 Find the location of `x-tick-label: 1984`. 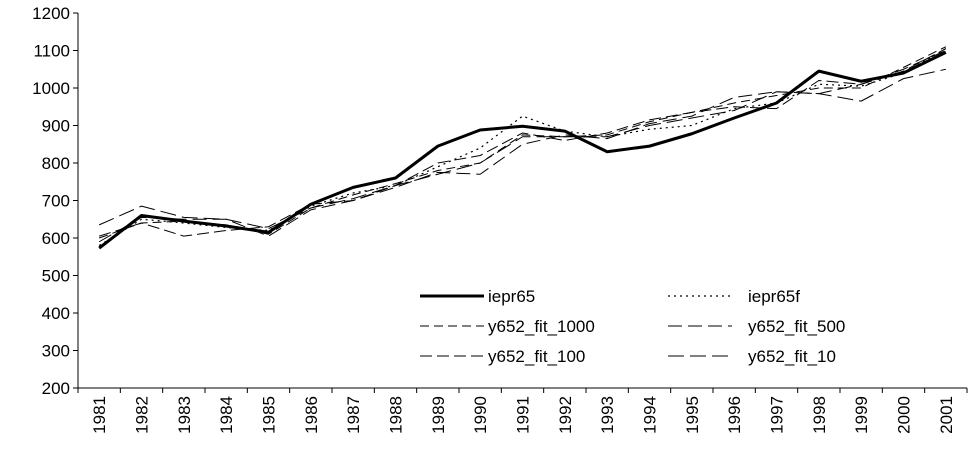

x-tick-label: 1984 is located at coordinates (226, 415).